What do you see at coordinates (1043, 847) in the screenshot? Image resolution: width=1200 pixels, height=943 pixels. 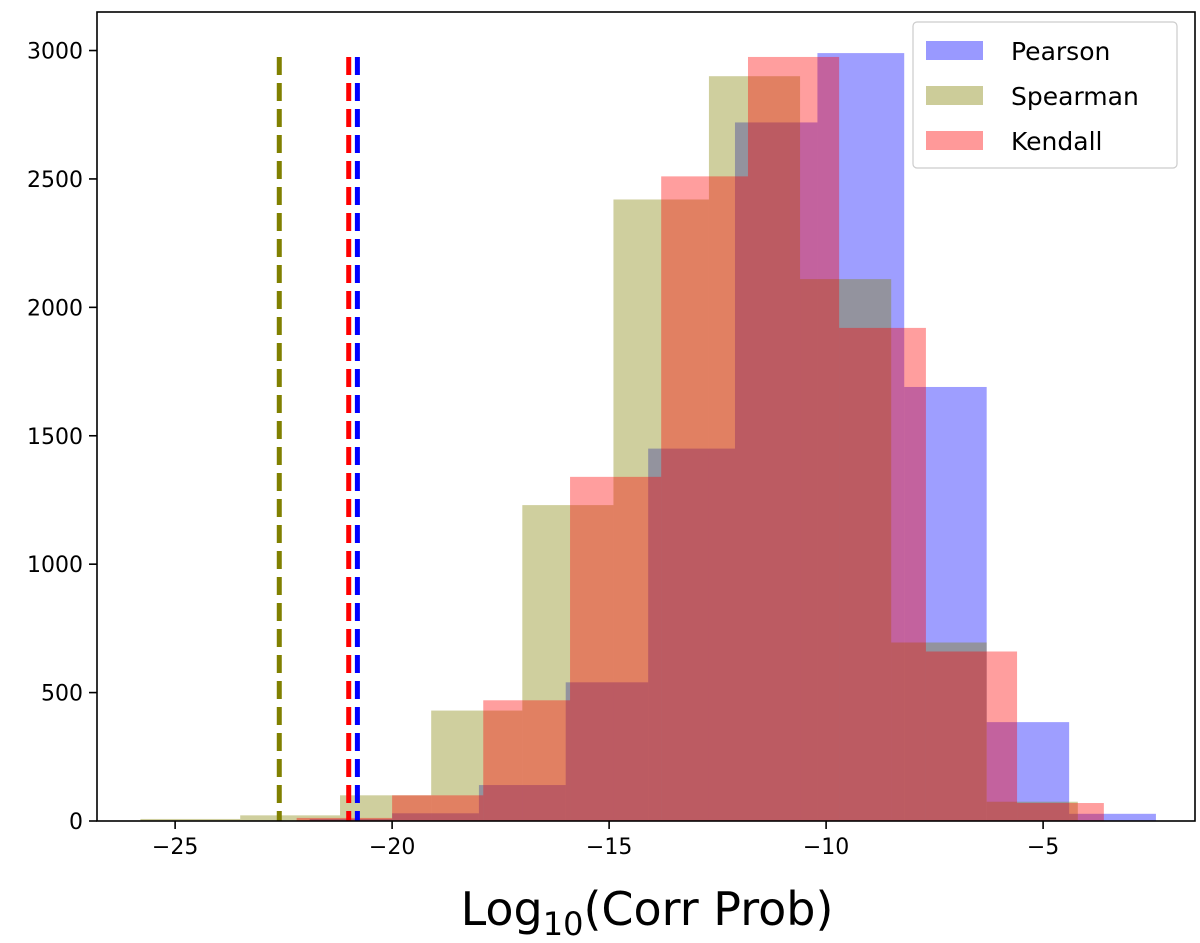 I see `x-tick-label: −5` at bounding box center [1043, 847].